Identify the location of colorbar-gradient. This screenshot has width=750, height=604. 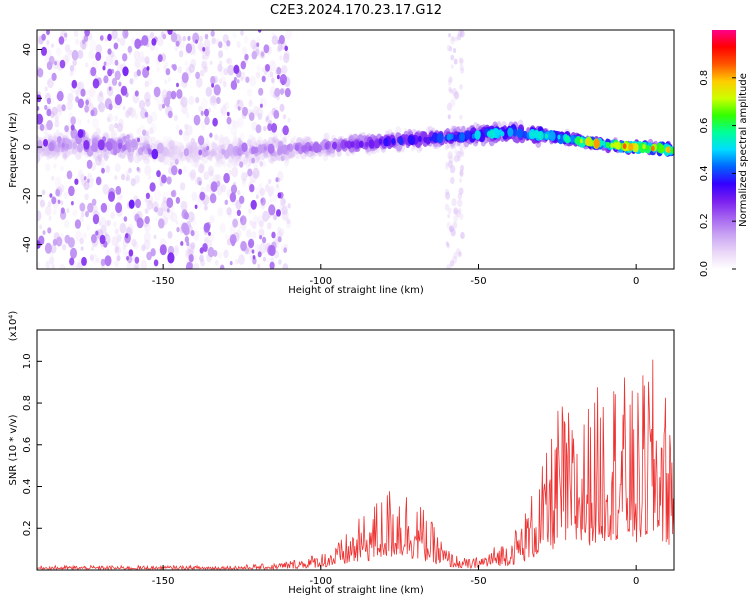
(724, 149).